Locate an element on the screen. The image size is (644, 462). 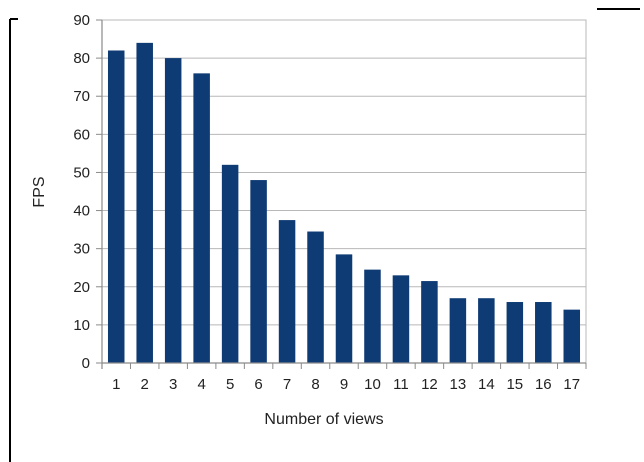
x-tick-label-10: 10 is located at coordinates (372, 384).